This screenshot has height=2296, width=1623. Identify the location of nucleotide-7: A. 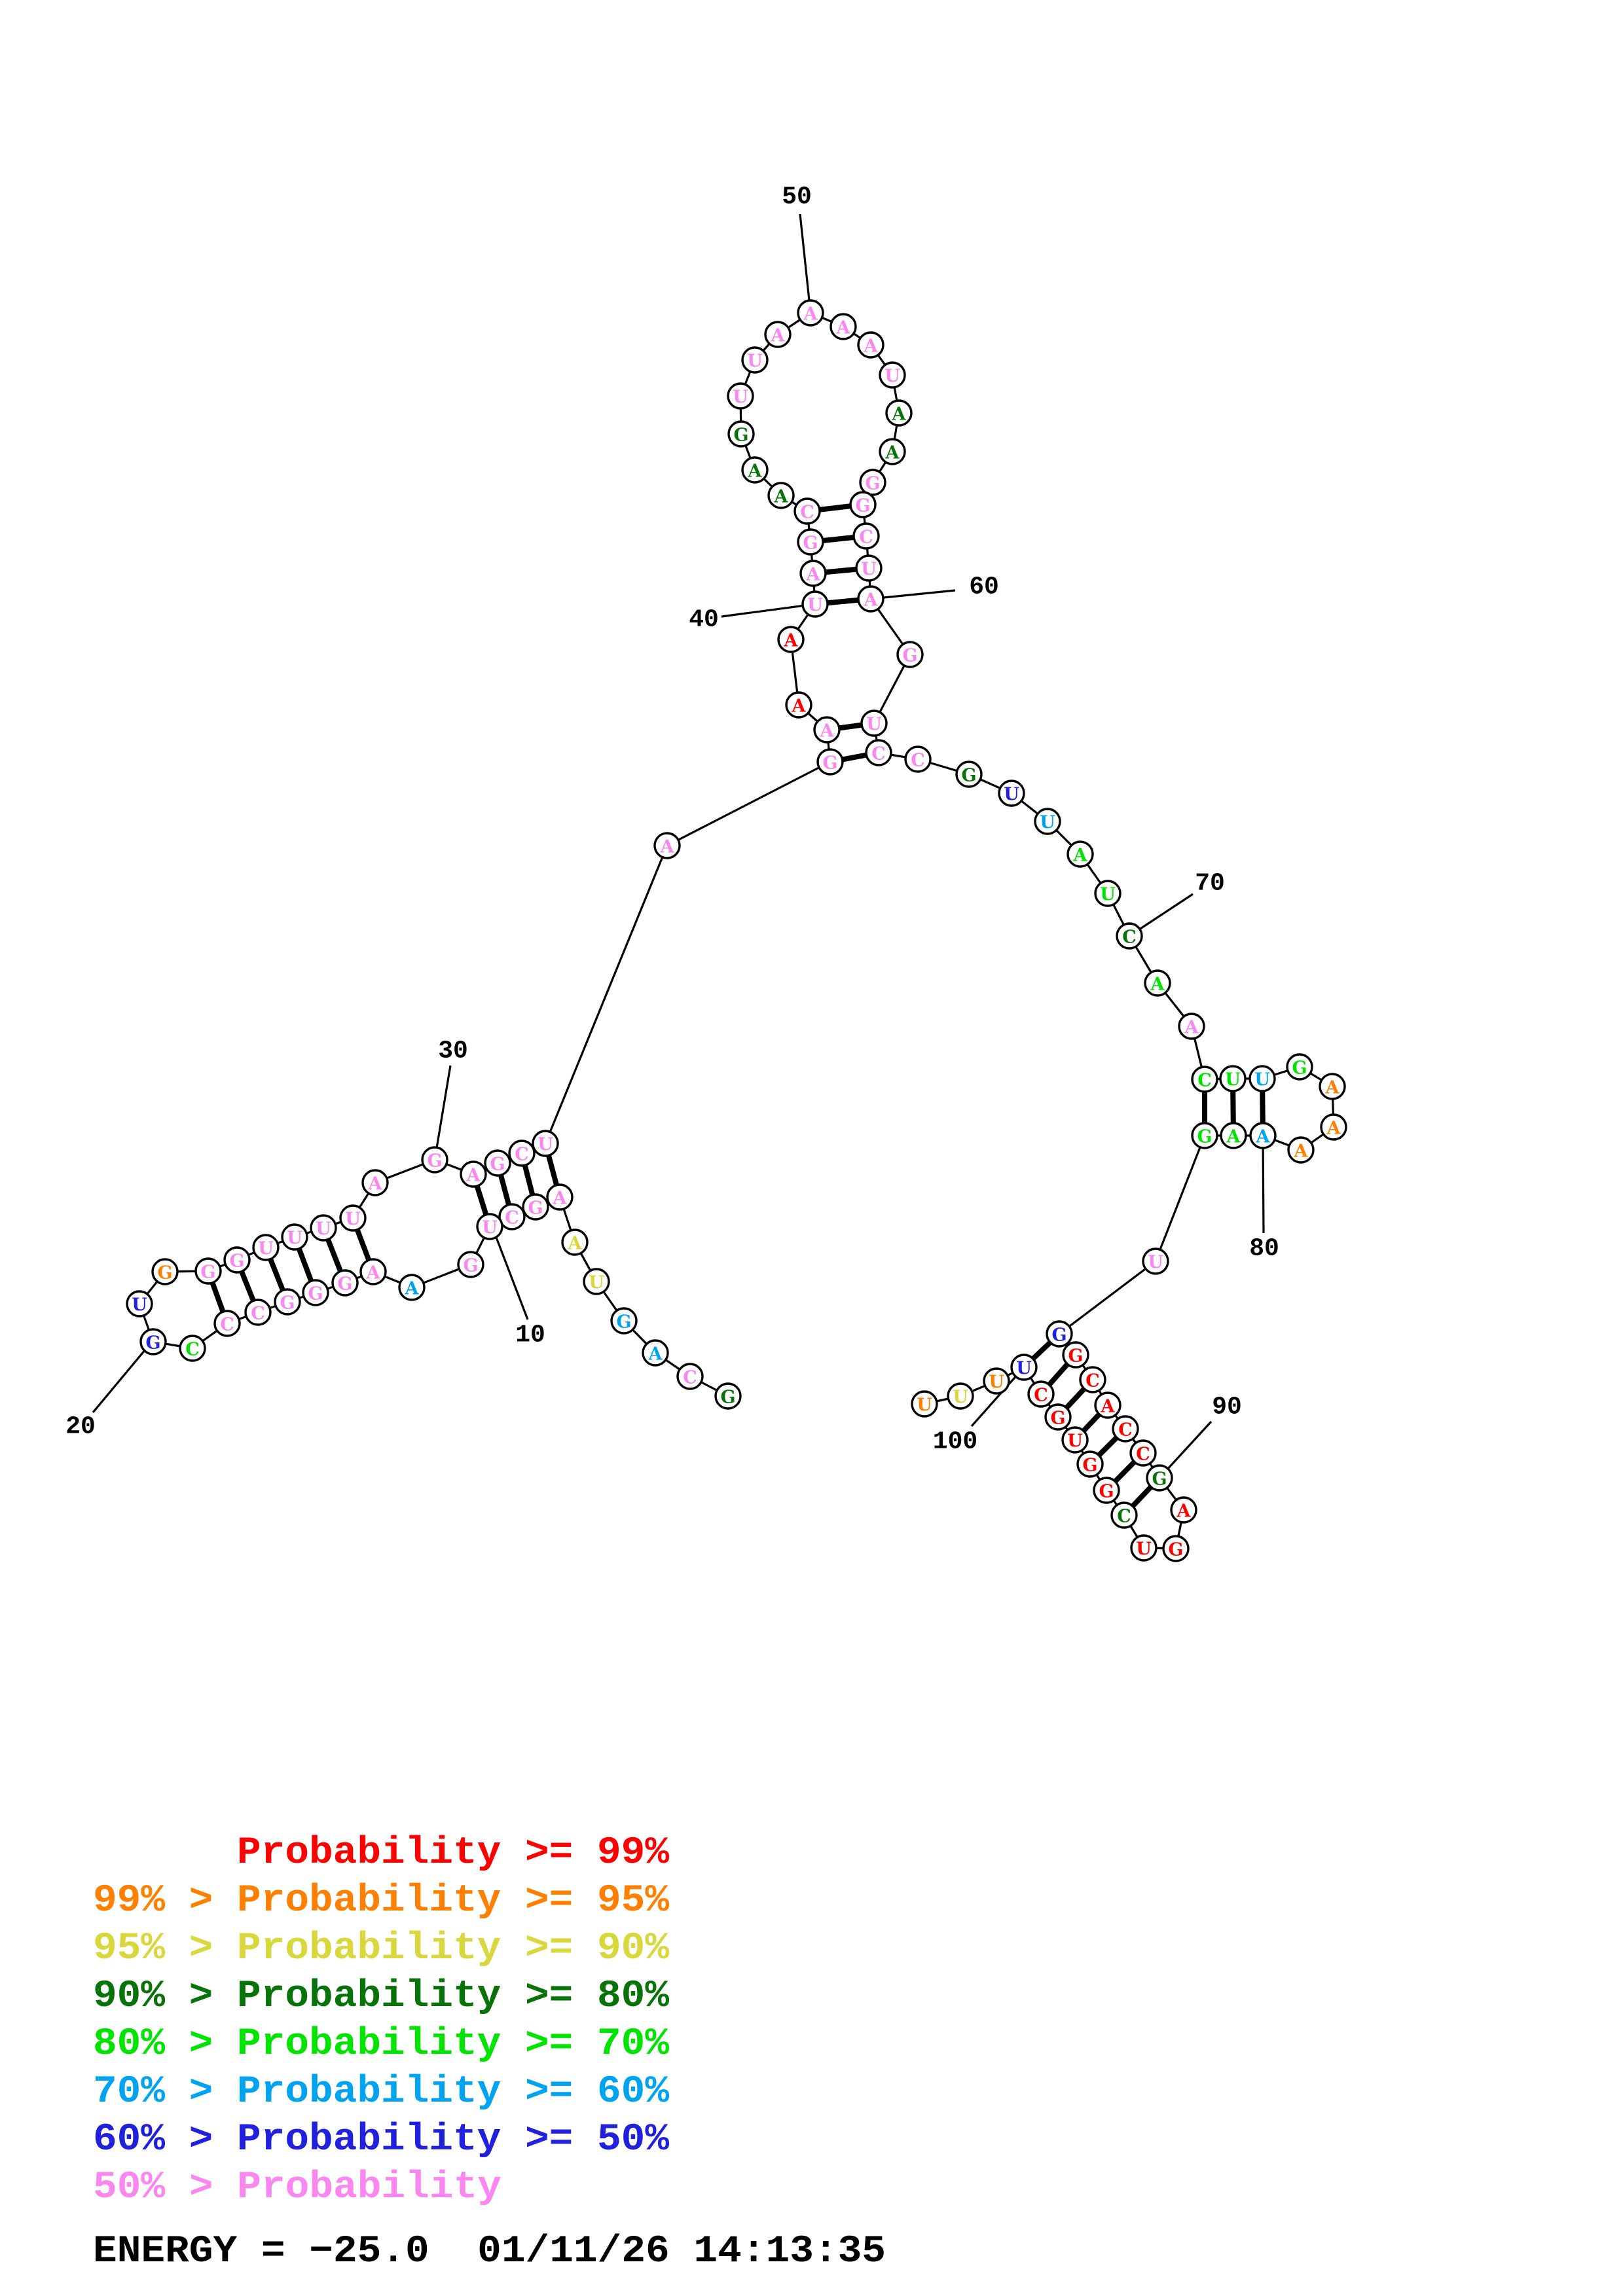
(560, 1197).